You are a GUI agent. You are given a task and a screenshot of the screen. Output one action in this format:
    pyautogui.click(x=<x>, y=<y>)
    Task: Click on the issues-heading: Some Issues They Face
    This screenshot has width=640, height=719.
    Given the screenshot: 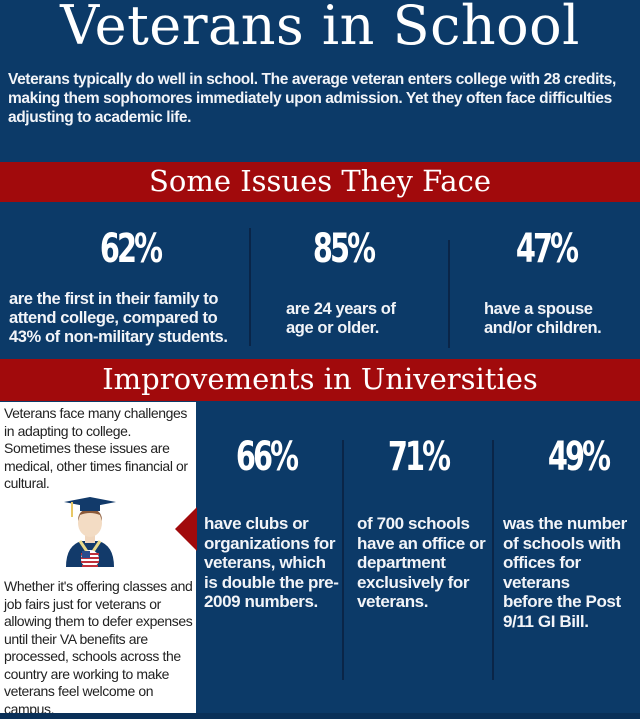 What is the action you would take?
    pyautogui.click(x=320, y=182)
    